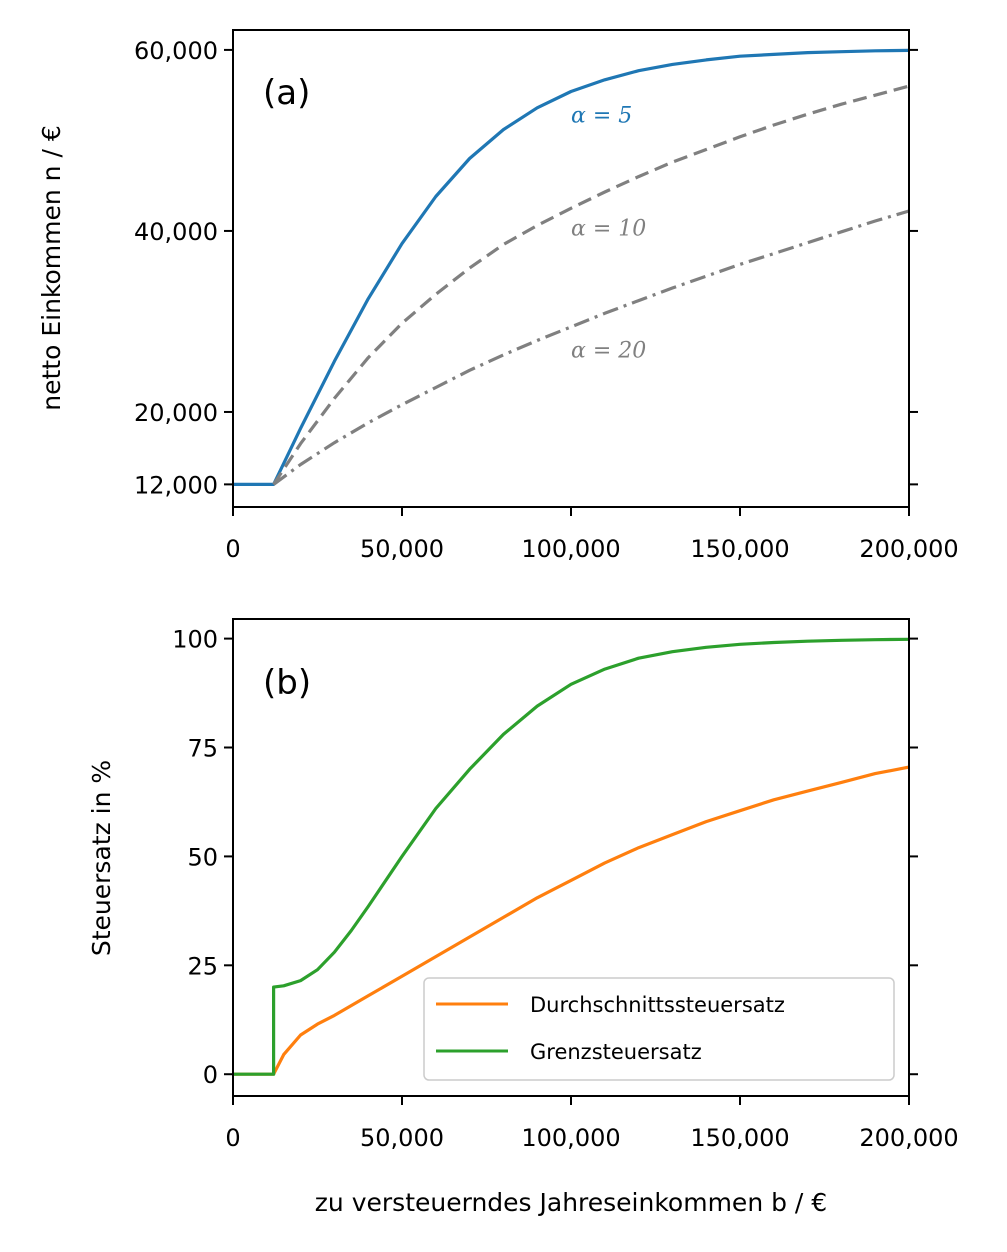 The width and height of the screenshot is (1007, 1252). Describe the element at coordinates (176, 413) in the screenshot. I see `panel-a-y-tick-label: 20,000` at that location.